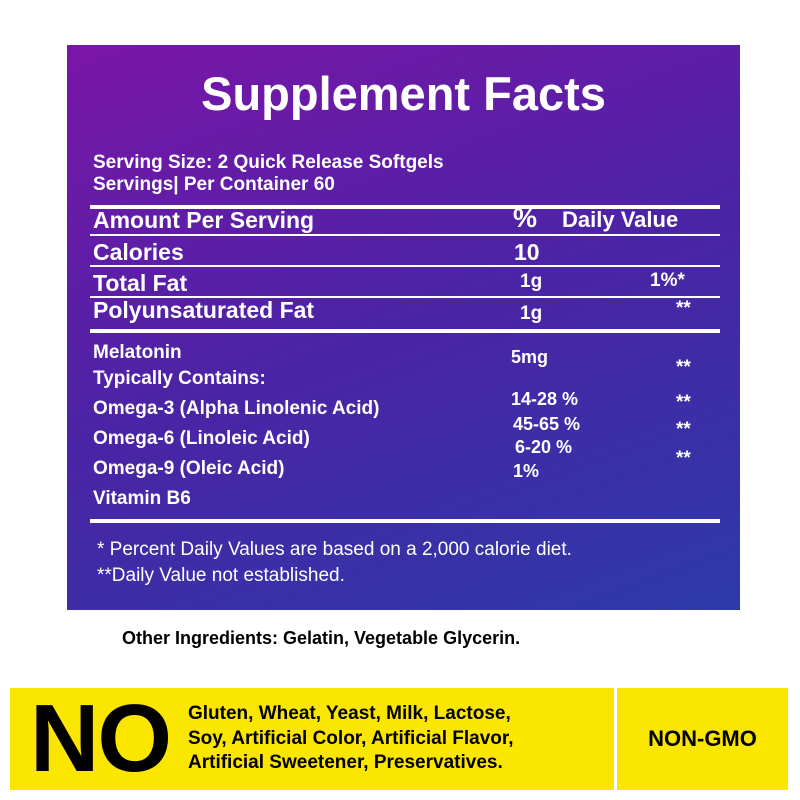  Describe the element at coordinates (101, 738) in the screenshot. I see `banner-no: NO` at that location.